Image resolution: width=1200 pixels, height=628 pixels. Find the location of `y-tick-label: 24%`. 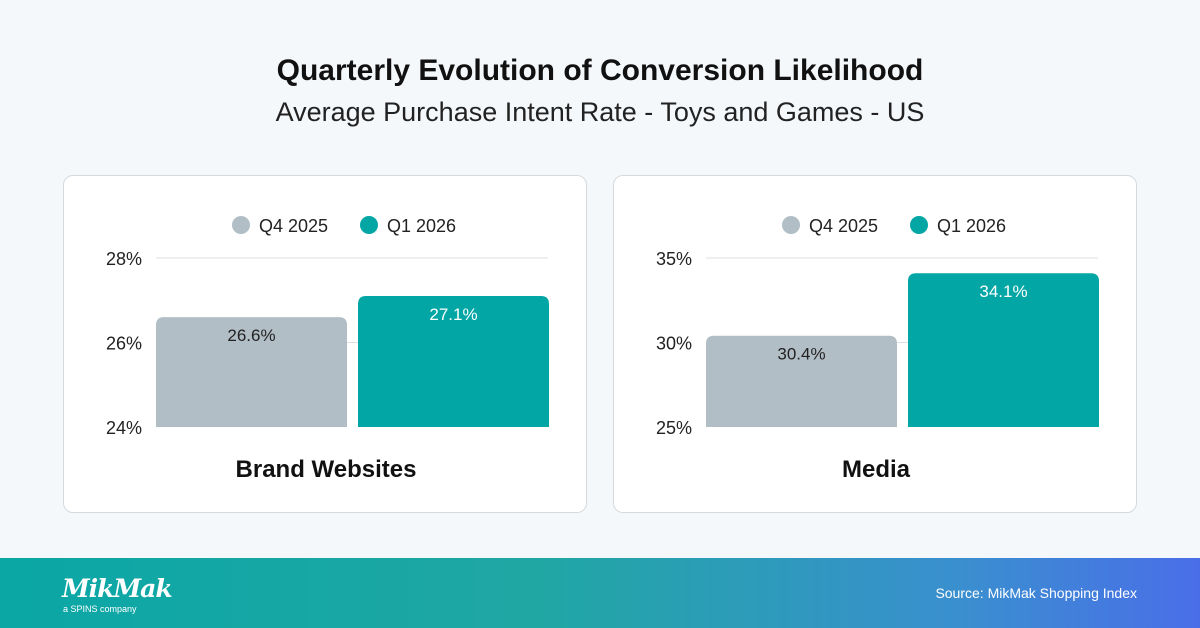

y-tick-label: 24% is located at coordinates (124, 428).